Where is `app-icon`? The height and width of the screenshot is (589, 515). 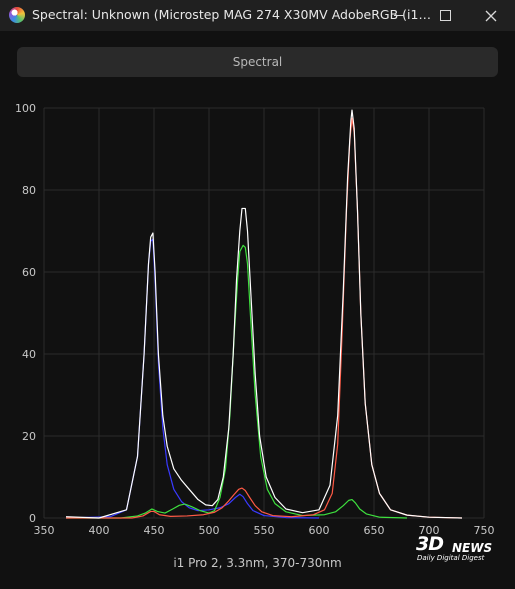 app-icon is located at coordinates (17, 15).